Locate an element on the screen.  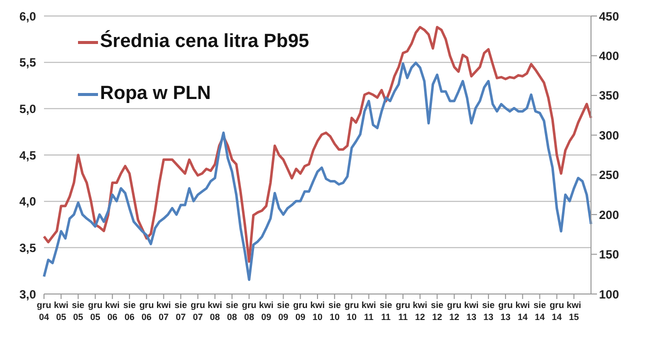
x-tick-label: kwi 13 is located at coordinates (471, 311).